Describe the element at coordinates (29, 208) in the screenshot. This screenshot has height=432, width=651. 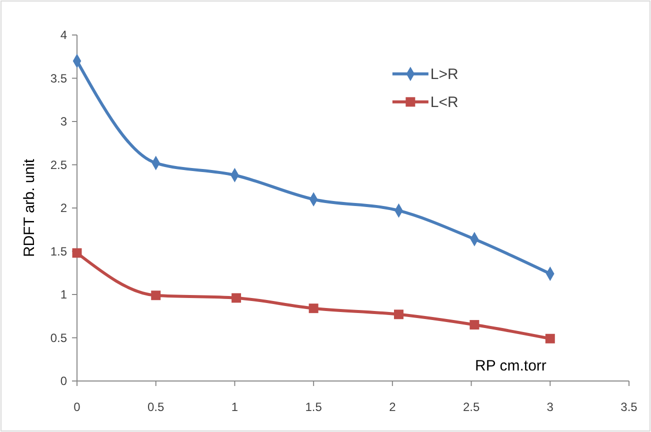
I see `y-axis-title: RDFT arb. unit` at that location.